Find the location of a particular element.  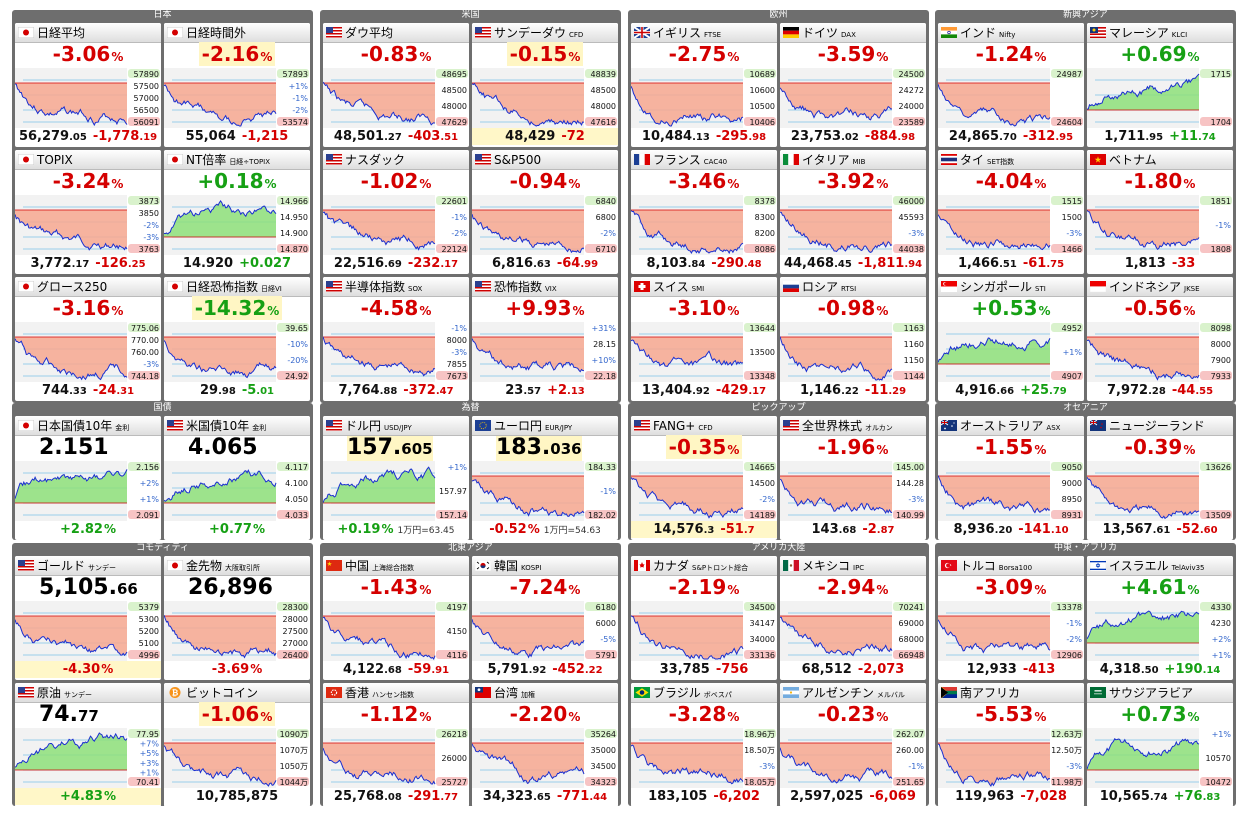

price-chart: 4.117 4.100 4.050 4.033 is located at coordinates (237, 491).